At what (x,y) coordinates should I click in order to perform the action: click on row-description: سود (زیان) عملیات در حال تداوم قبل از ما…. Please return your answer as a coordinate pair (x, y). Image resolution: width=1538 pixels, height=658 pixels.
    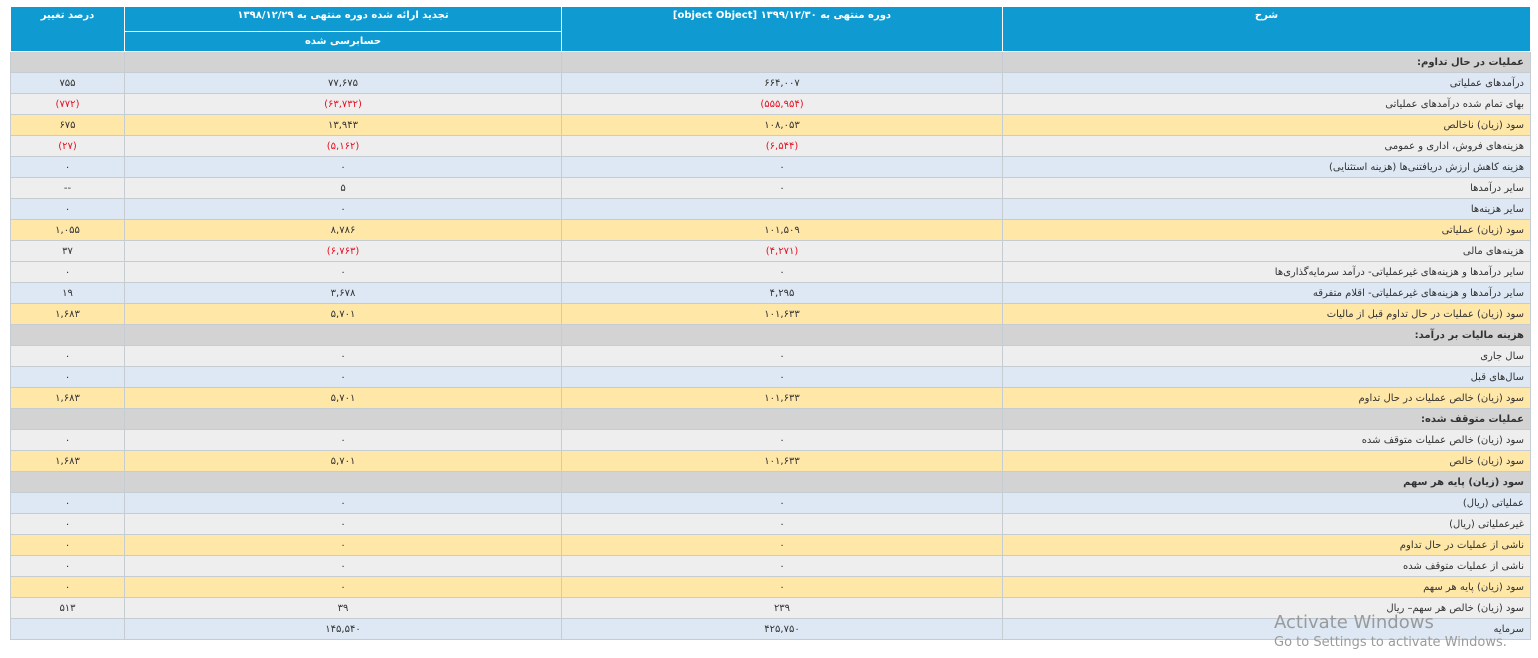
    Looking at the image, I should click on (1266, 314).